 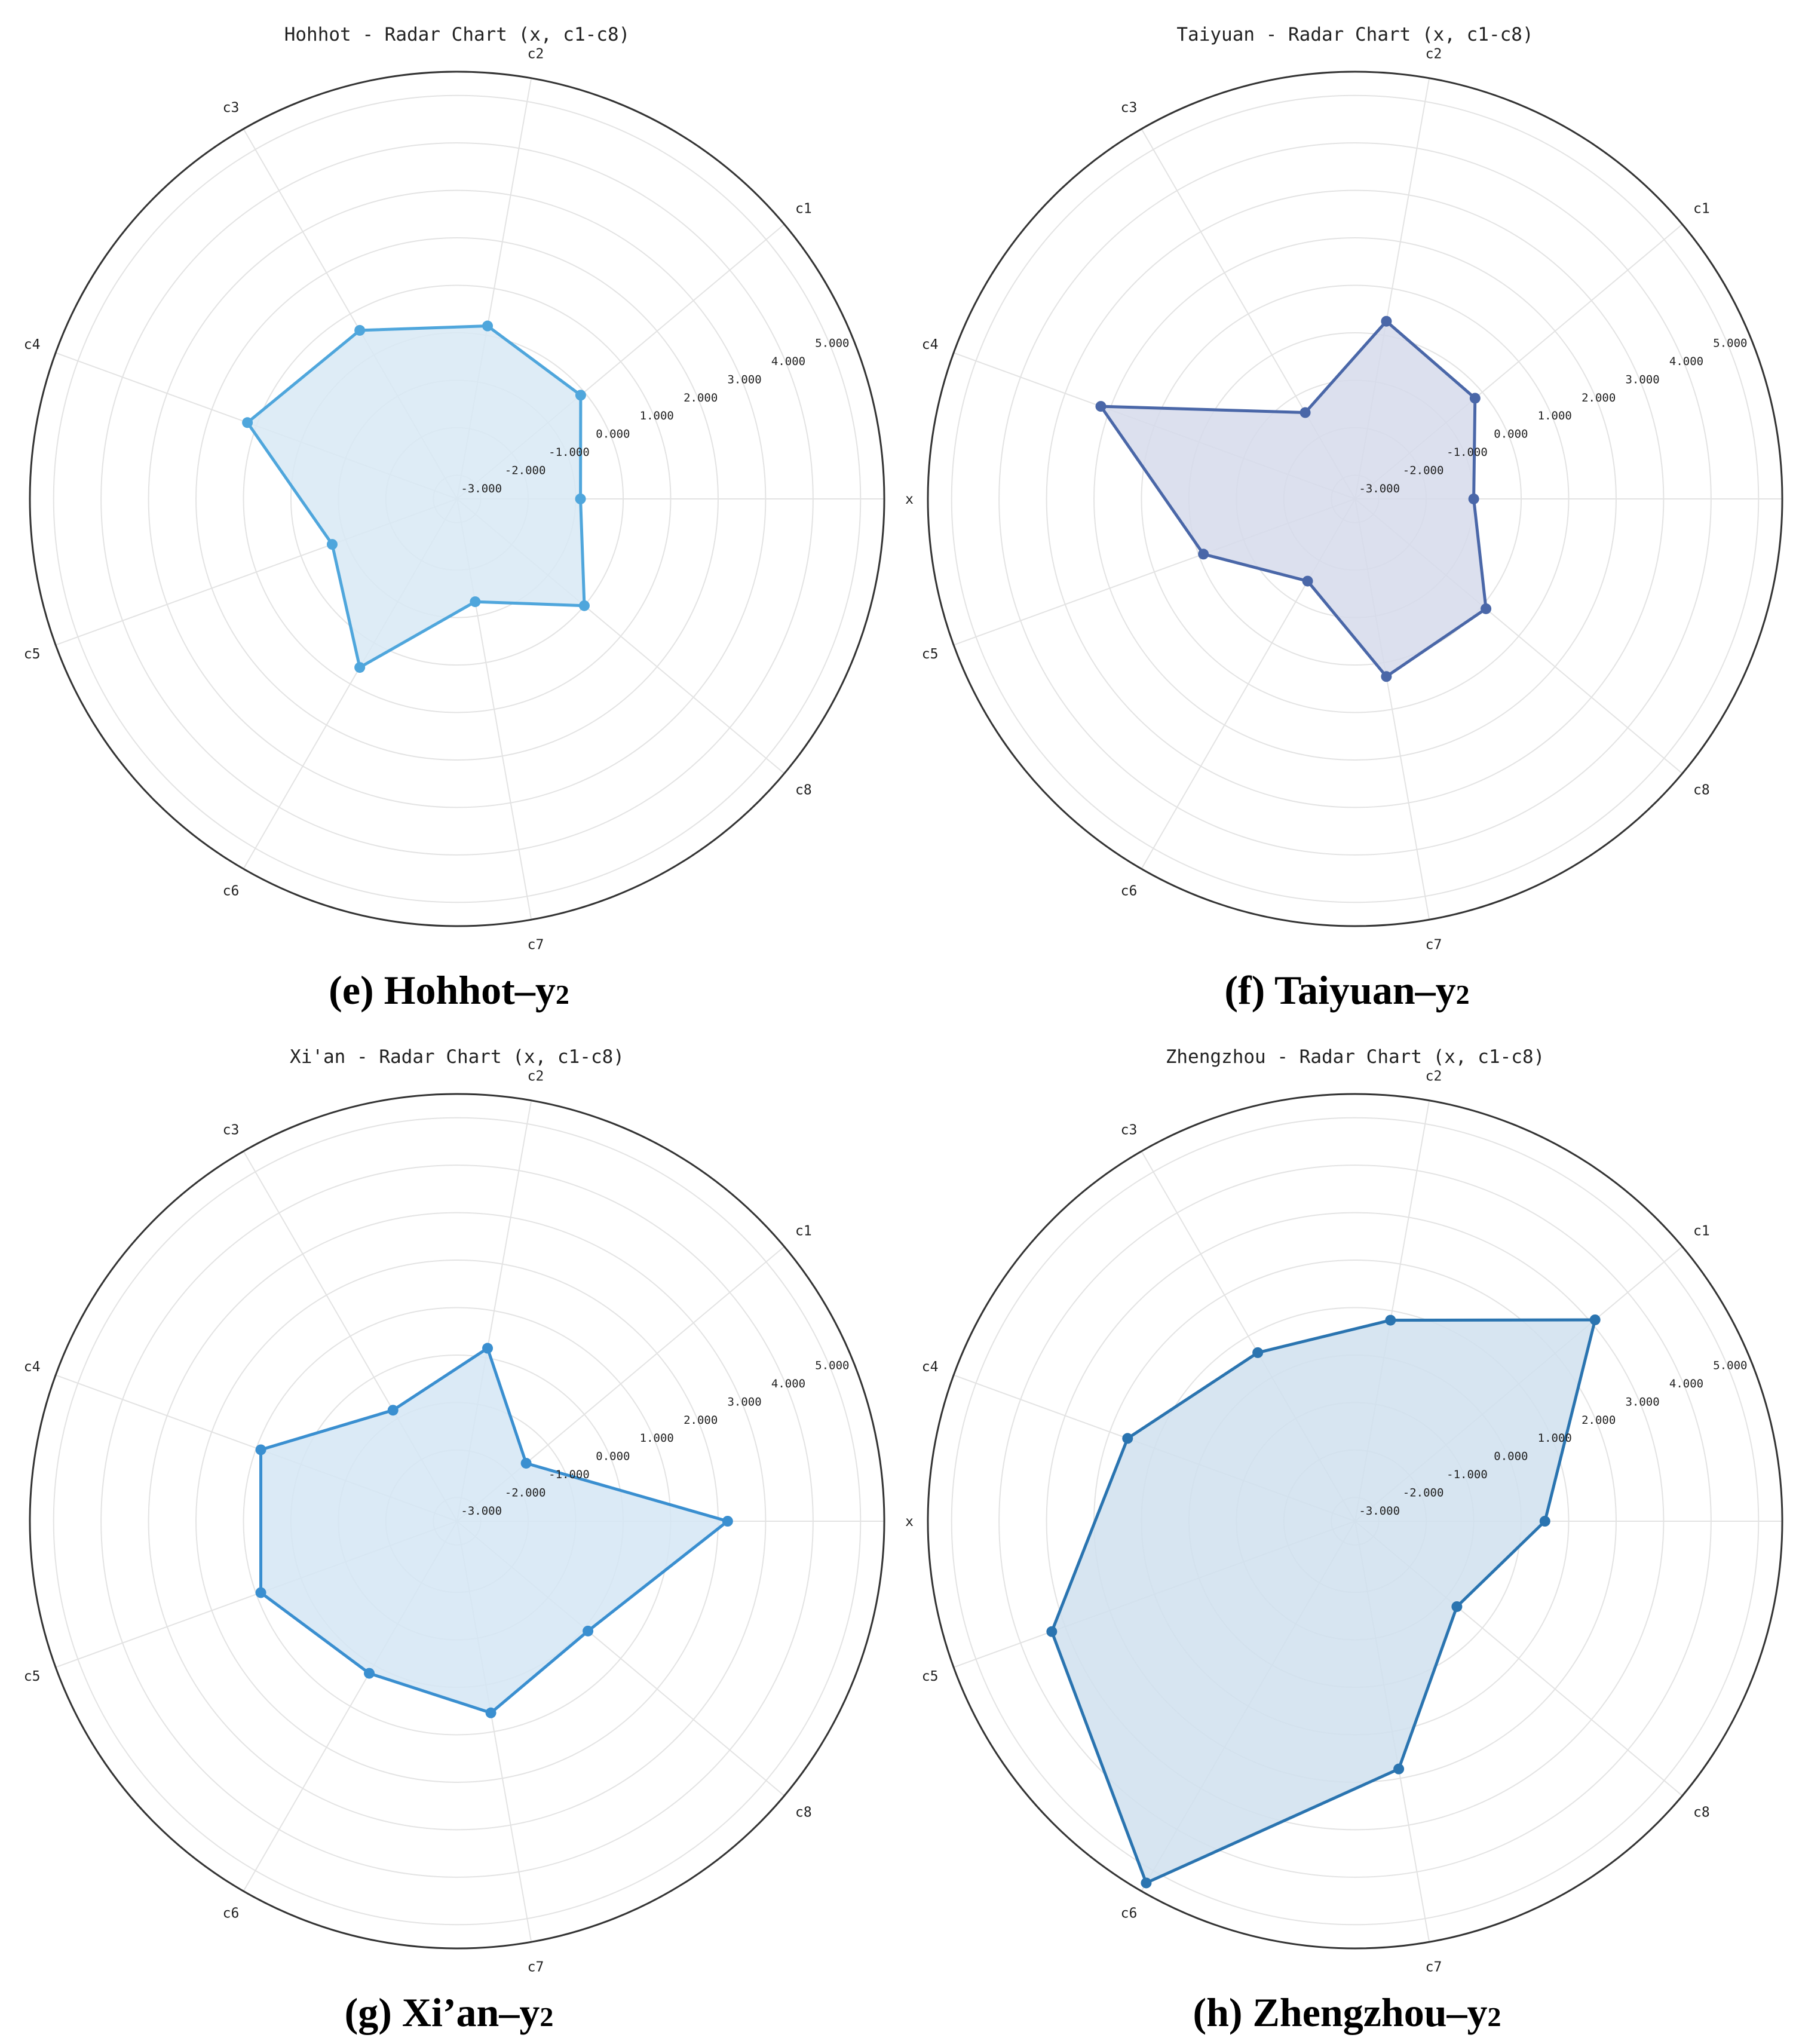 I want to click on caption-text: (g) Xi’an–y, so click(x=442, y=2012).